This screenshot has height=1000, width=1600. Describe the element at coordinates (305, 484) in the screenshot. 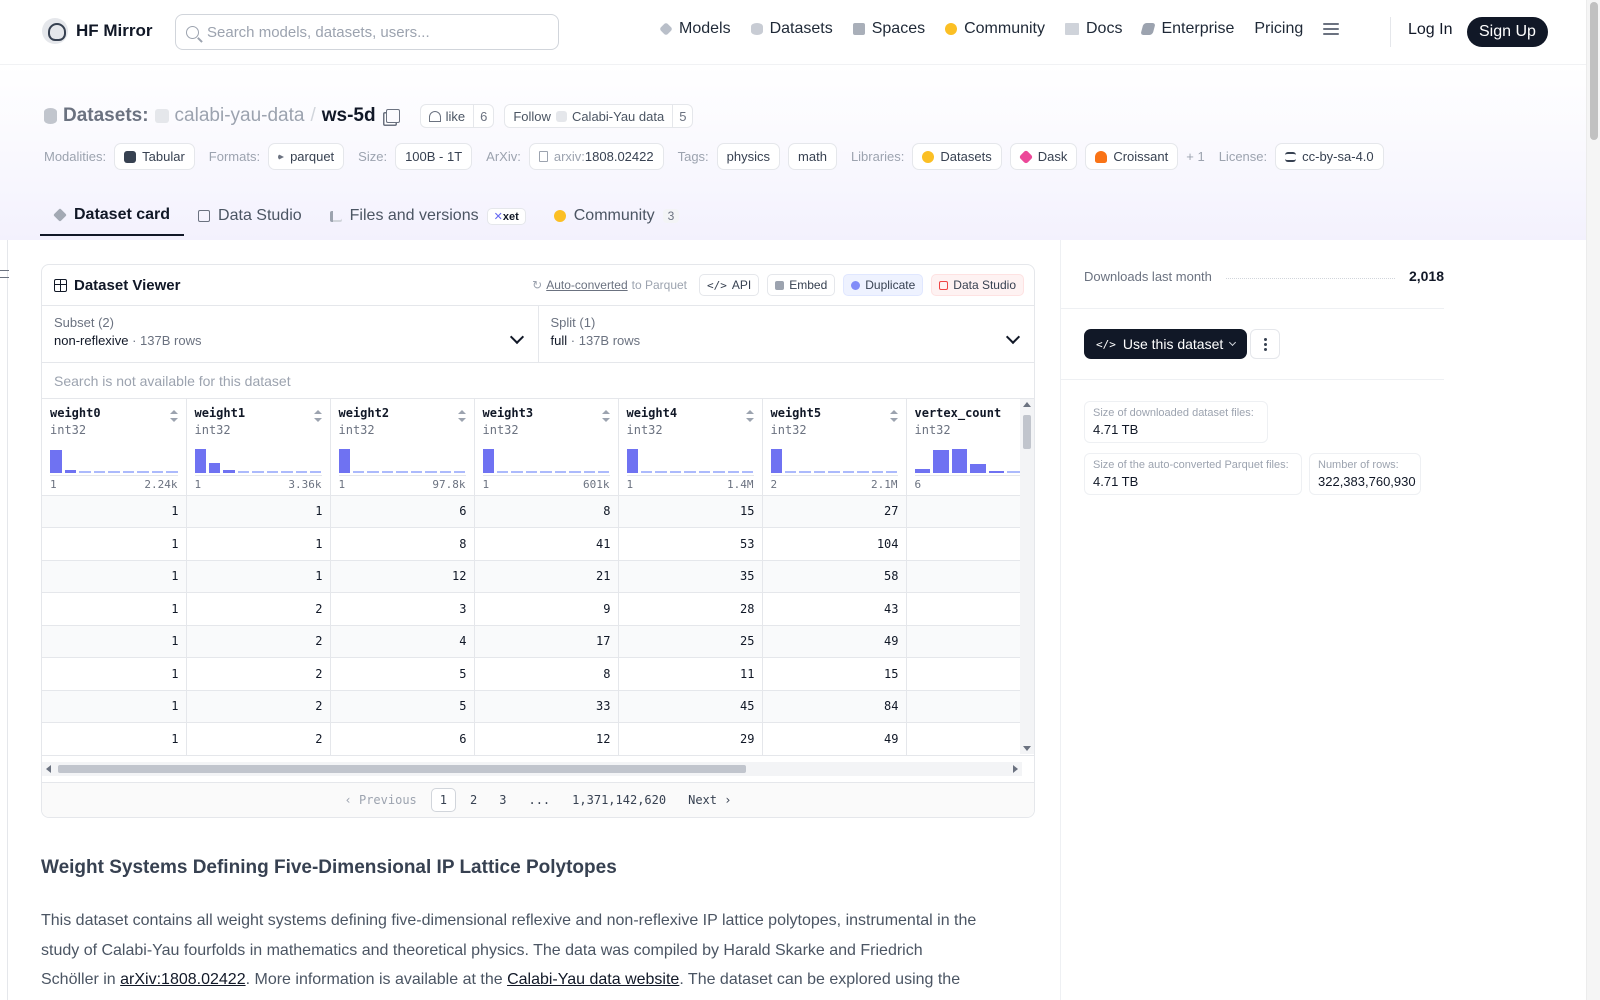

I see `column-max: 3.36k` at that location.